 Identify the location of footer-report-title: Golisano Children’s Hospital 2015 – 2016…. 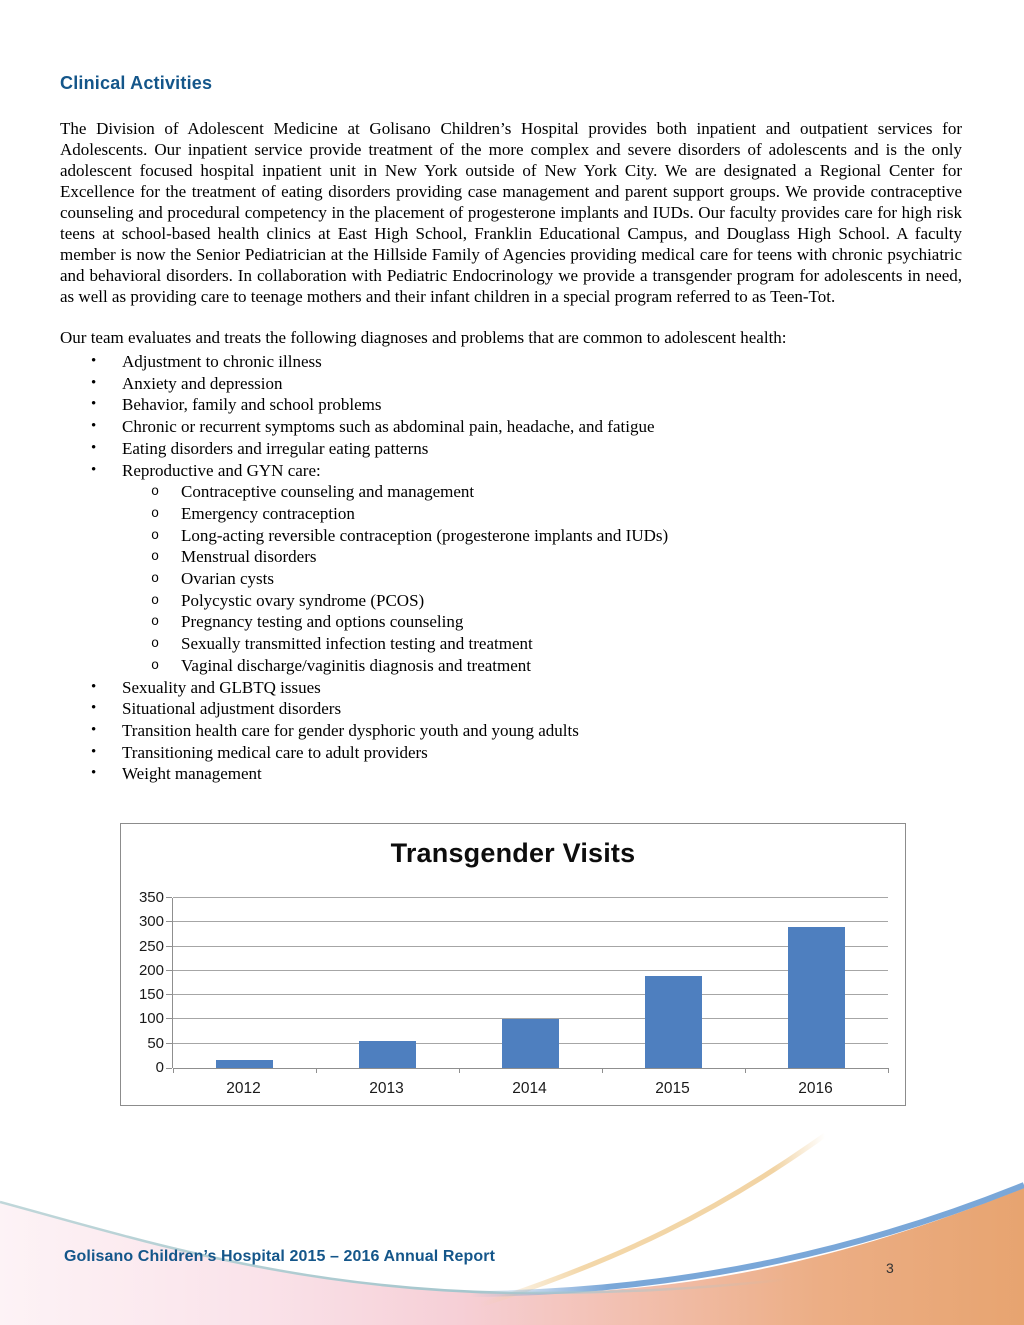
(279, 1256).